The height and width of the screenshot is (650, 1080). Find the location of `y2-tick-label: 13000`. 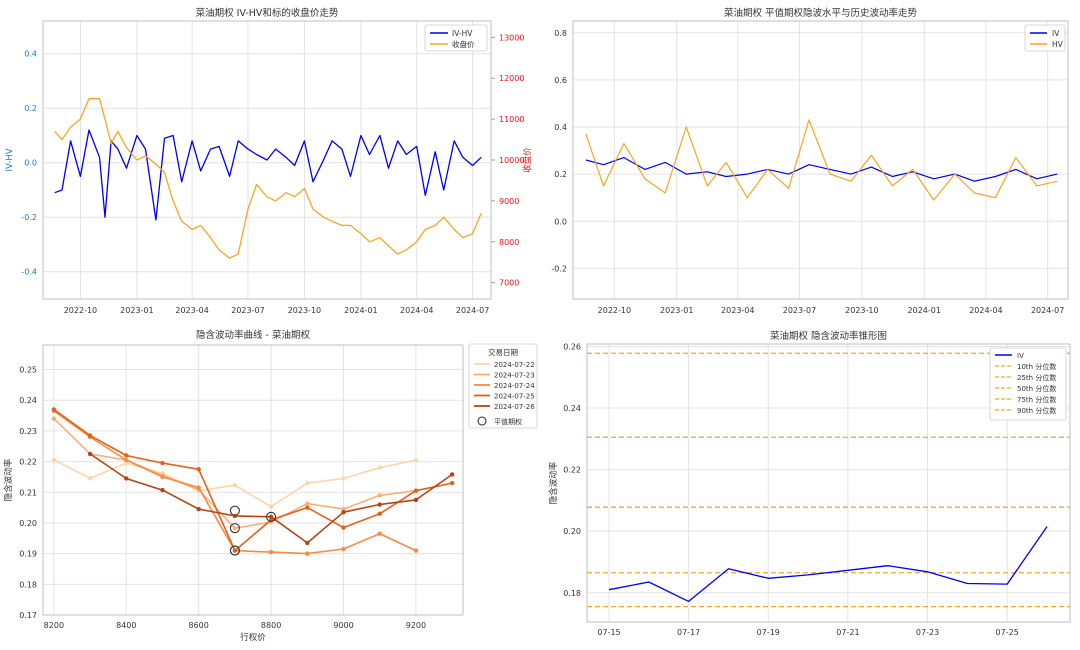

y2-tick-label: 13000 is located at coordinates (511, 37).